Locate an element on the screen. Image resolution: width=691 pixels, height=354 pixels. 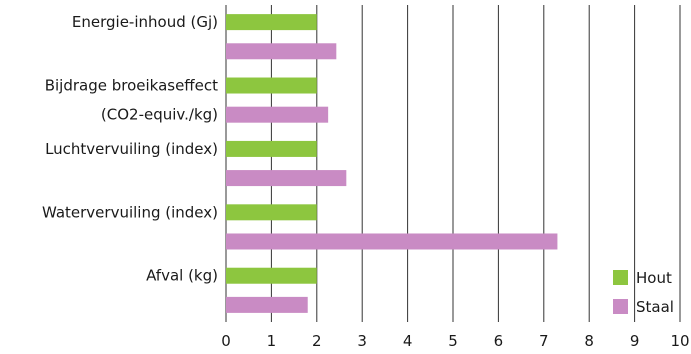
category-label: (CO2-equiv./kg) is located at coordinates (159, 115).